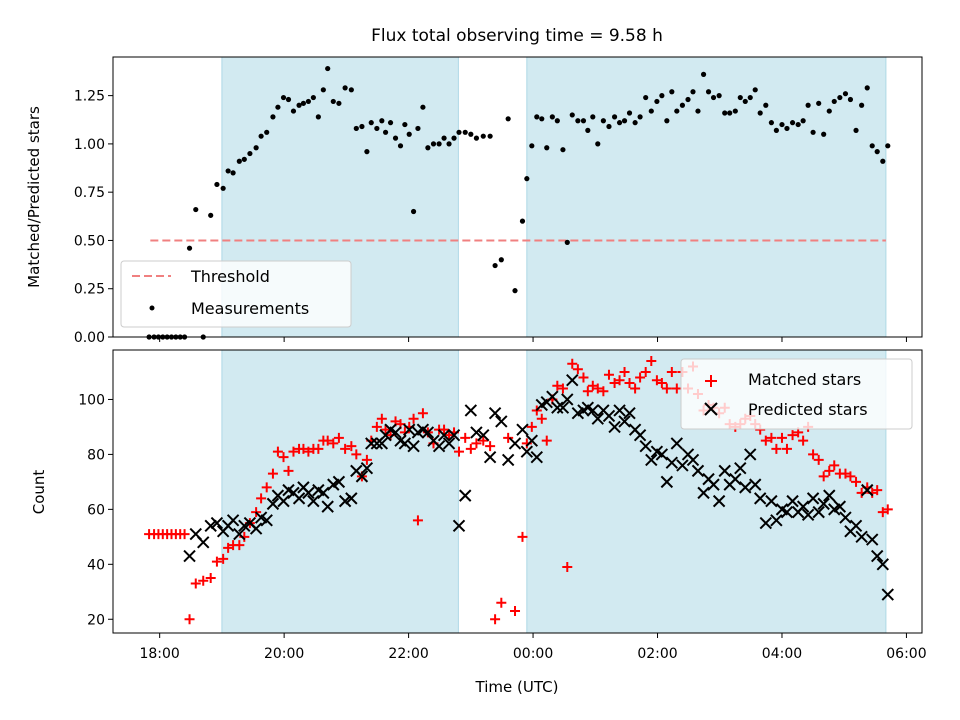 The width and height of the screenshot is (960, 720). What do you see at coordinates (517, 687) in the screenshot?
I see `x-axis-label: Time (UTC)` at bounding box center [517, 687].